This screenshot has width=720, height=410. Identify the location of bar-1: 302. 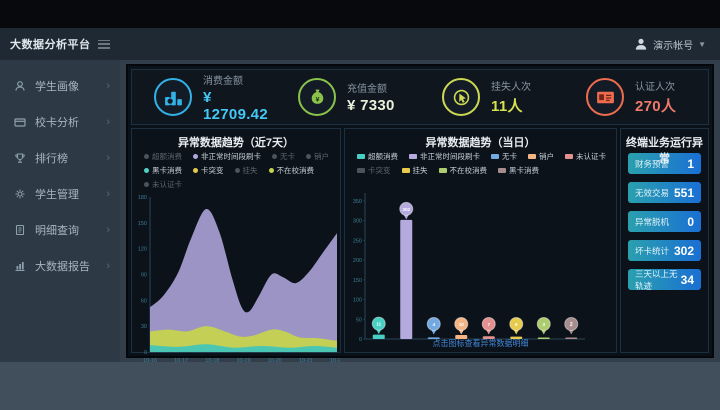
(406, 270).